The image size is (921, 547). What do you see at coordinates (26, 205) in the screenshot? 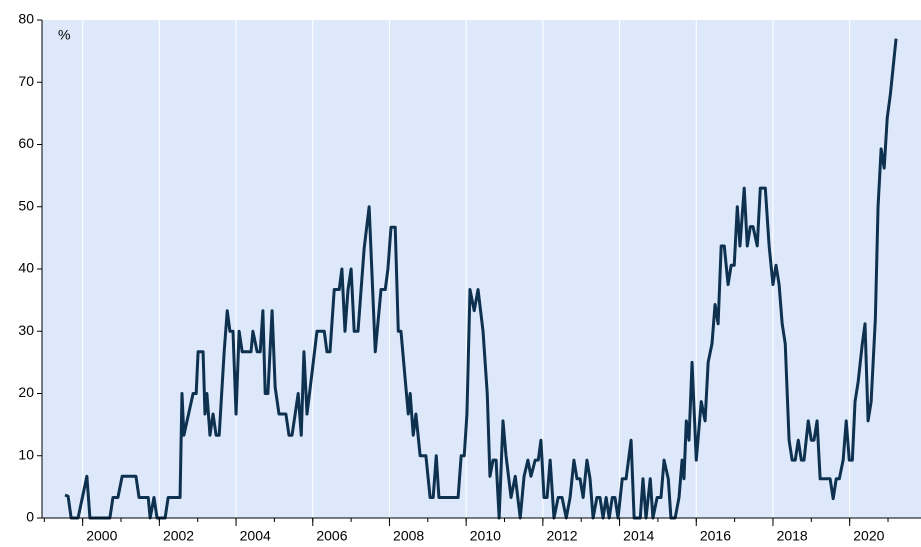
I see `y-tick-label: 50` at bounding box center [26, 205].